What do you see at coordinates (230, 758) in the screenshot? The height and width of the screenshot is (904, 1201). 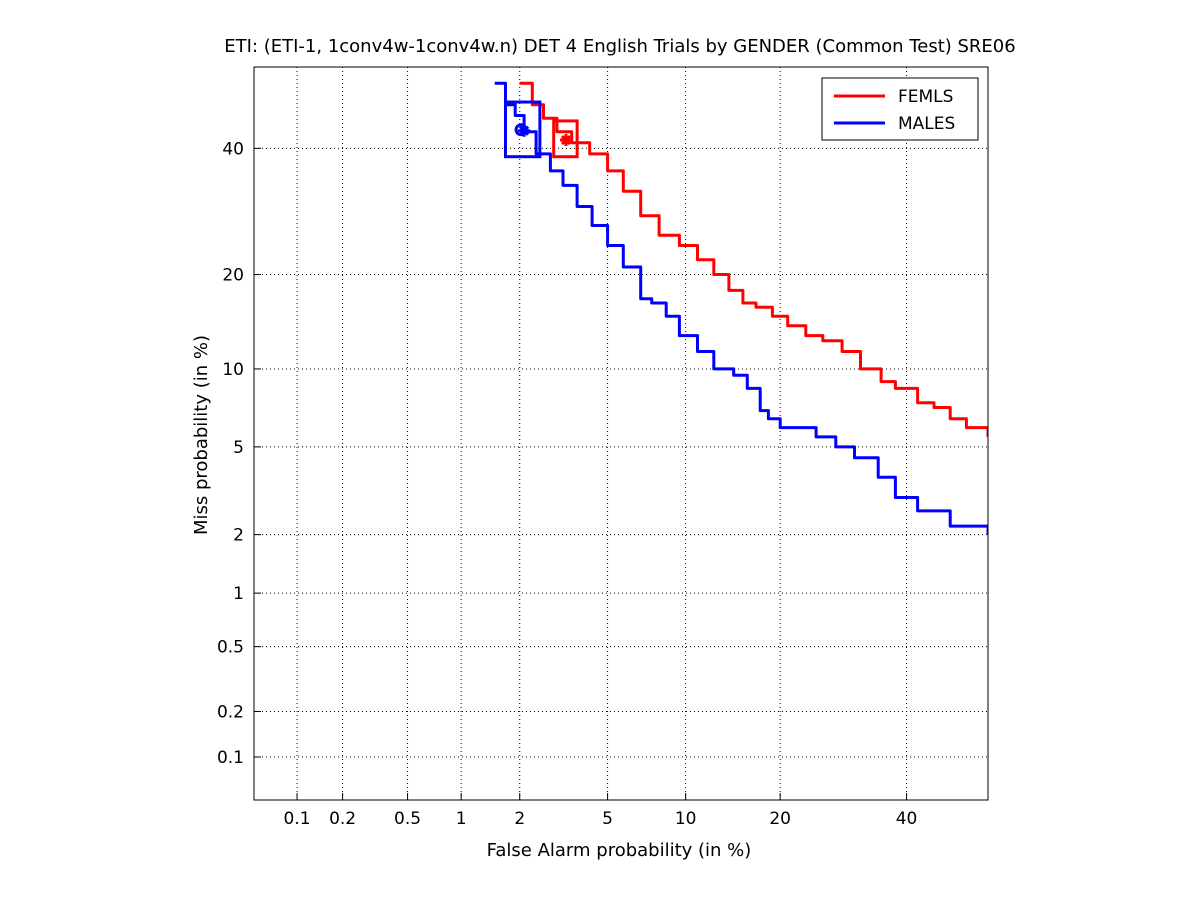 I see `y-tick-label: 0.1` at bounding box center [230, 758].